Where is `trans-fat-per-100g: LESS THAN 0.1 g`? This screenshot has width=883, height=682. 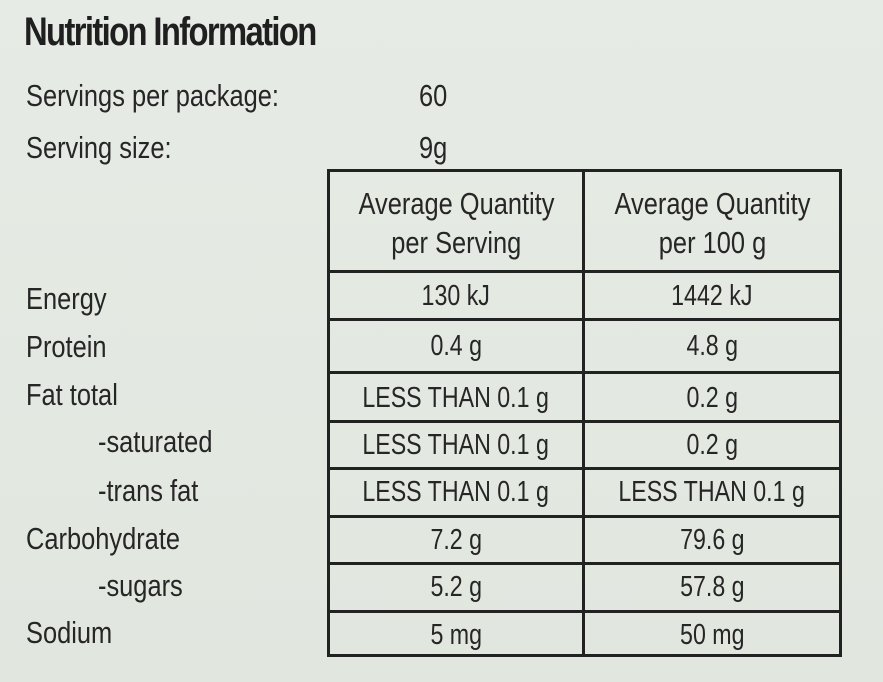
trans-fat-per-100g: LESS THAN 0.1 g is located at coordinates (712, 492).